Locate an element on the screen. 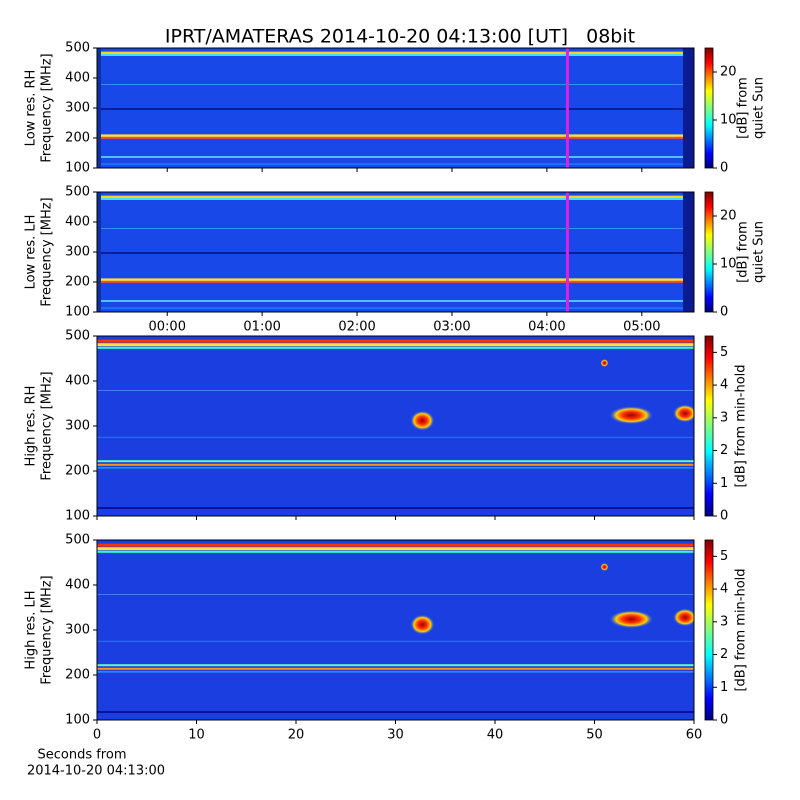 The height and width of the screenshot is (800, 800). y-axis-label: High res. LH is located at coordinates (31, 629).